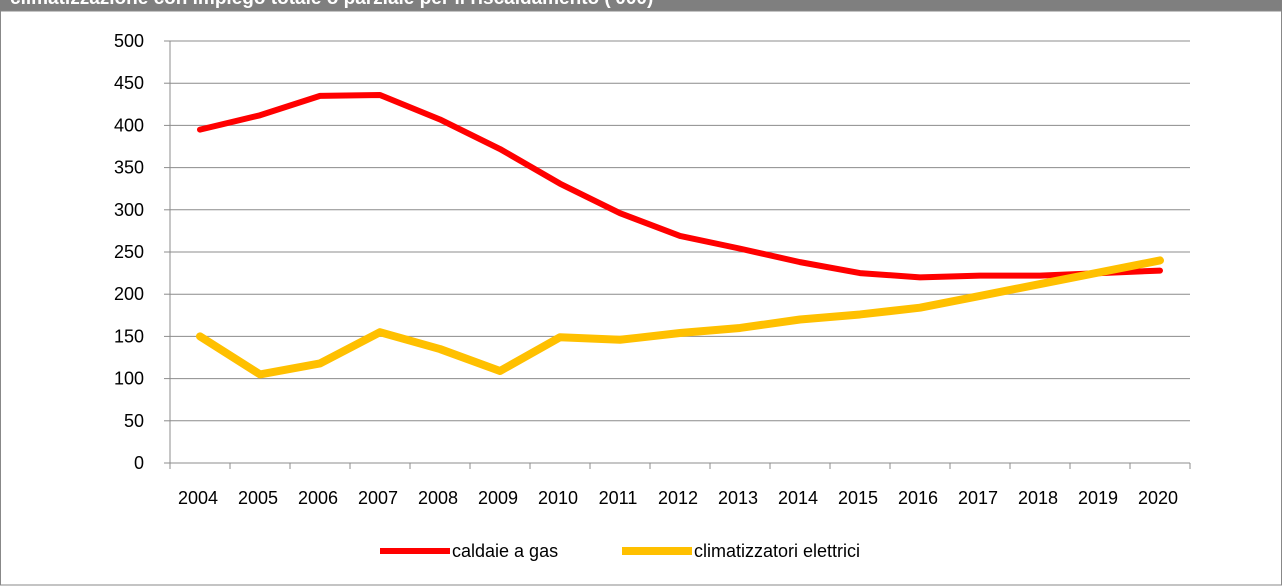  What do you see at coordinates (129, 379) in the screenshot?
I see `y-tick-label: 100` at bounding box center [129, 379].